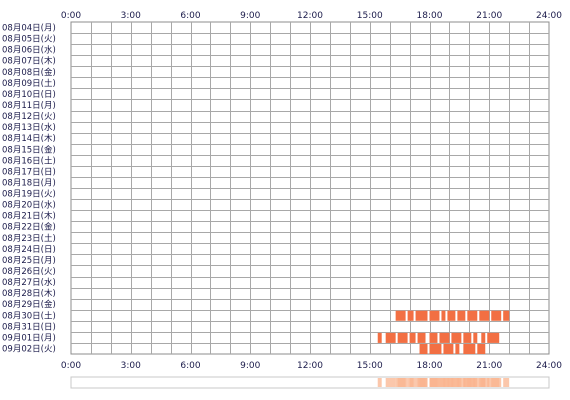 The image size is (570, 400). What do you see at coordinates (29, 315) in the screenshot?
I see `row-label: 08月30日(土)` at bounding box center [29, 315].